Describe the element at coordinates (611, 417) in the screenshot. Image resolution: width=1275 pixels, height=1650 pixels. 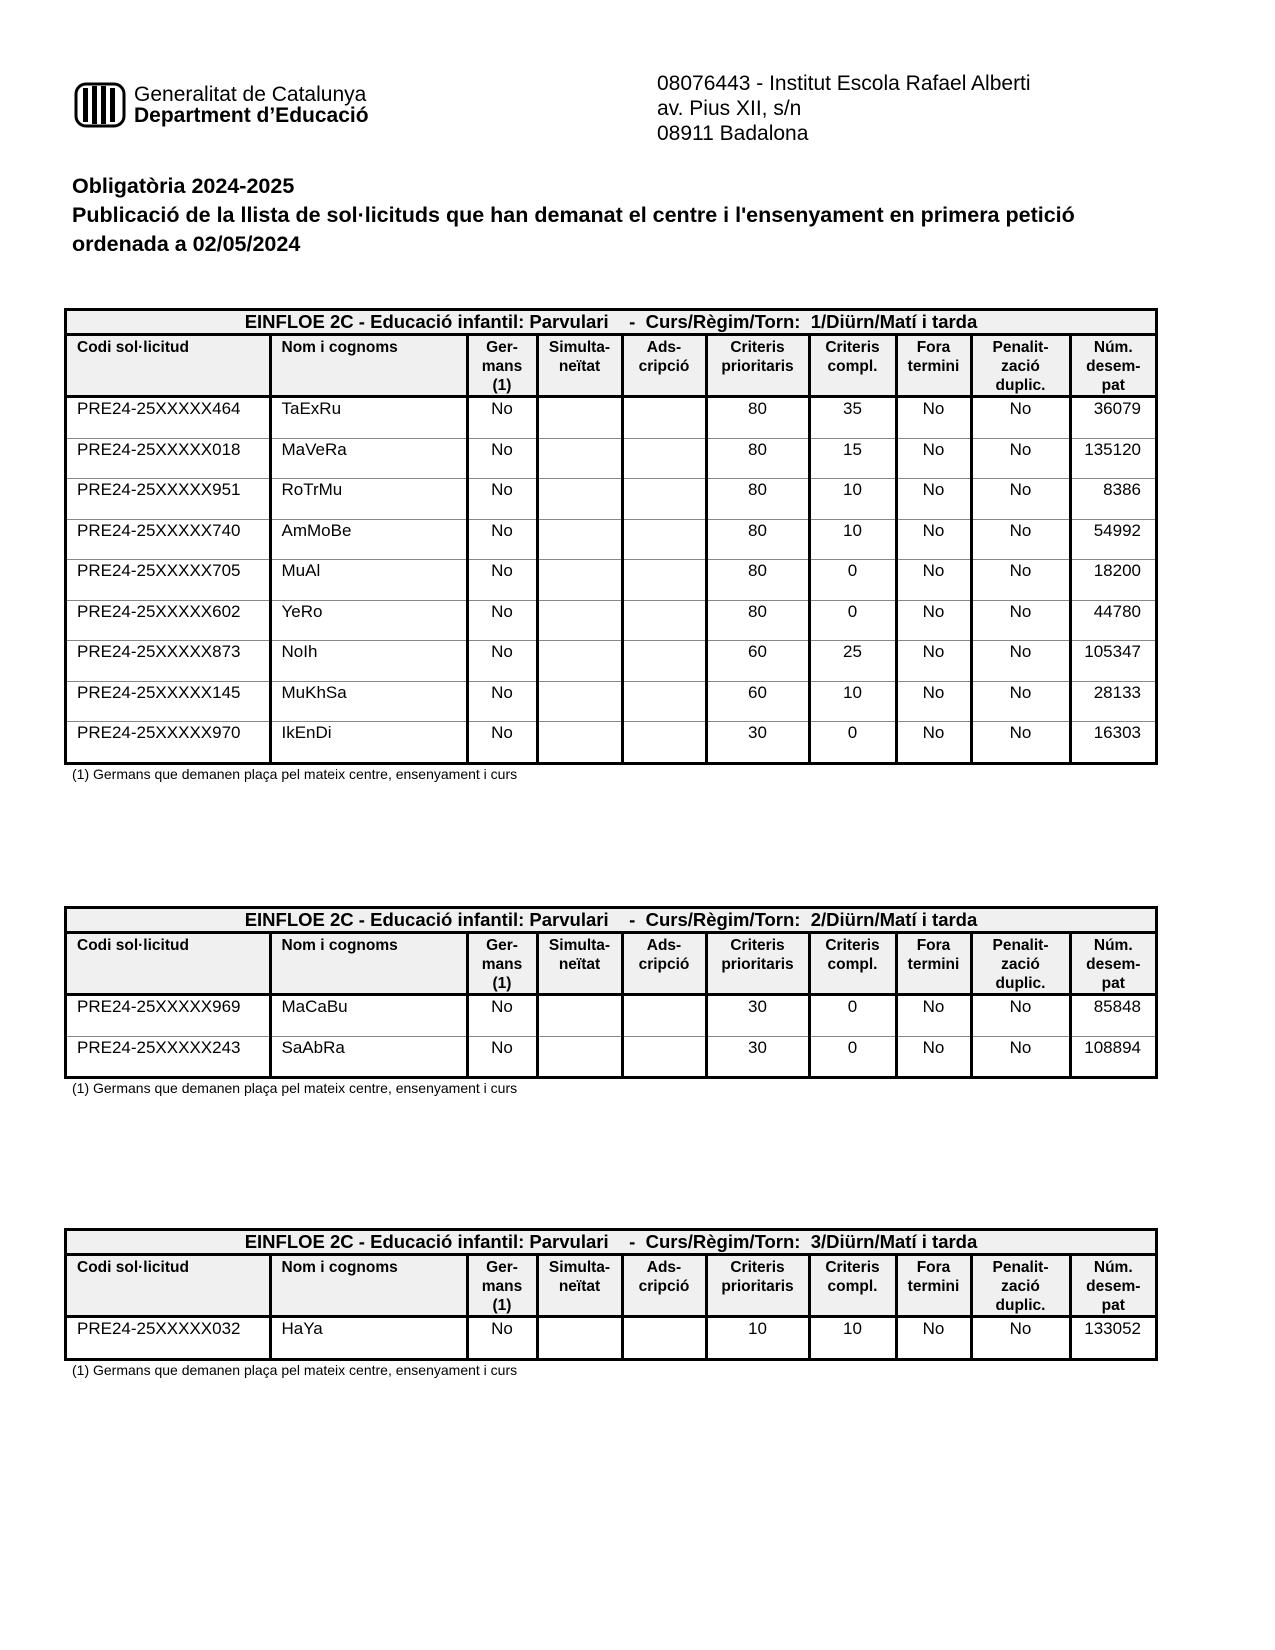
I see `table-row: PRE24-25XXXXX464 TaExRu No 80 35 No No 36079` at that location.